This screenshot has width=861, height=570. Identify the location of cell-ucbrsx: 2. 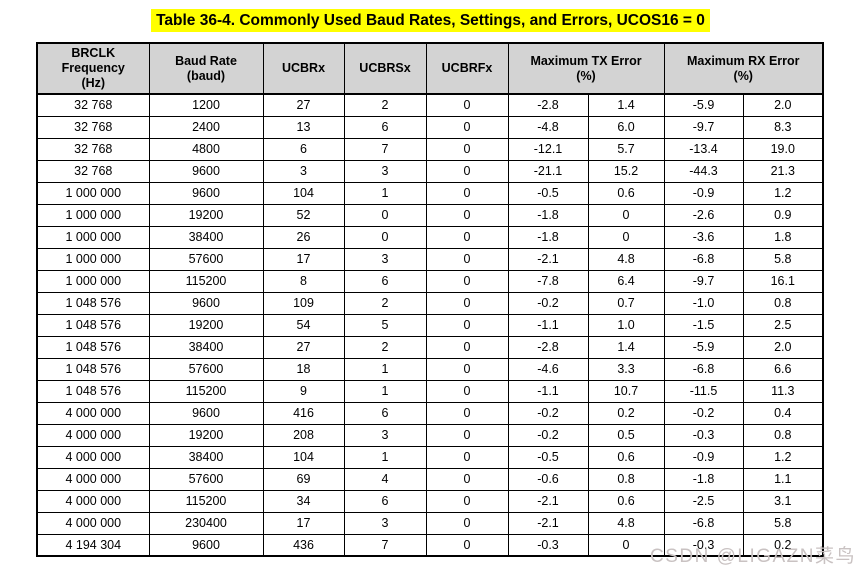
(385, 347).